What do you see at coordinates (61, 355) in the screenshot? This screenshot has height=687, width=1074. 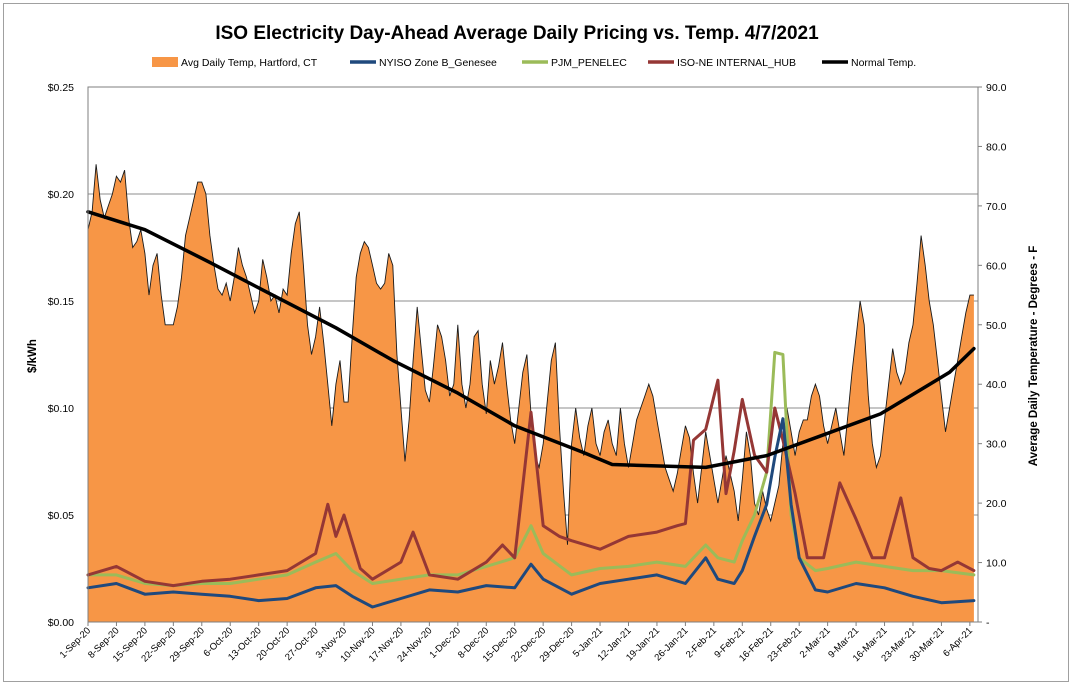 I see `y-axis-left: $0.00 $0.05 $0.10 $0.15 $0.20 $0.25` at bounding box center [61, 355].